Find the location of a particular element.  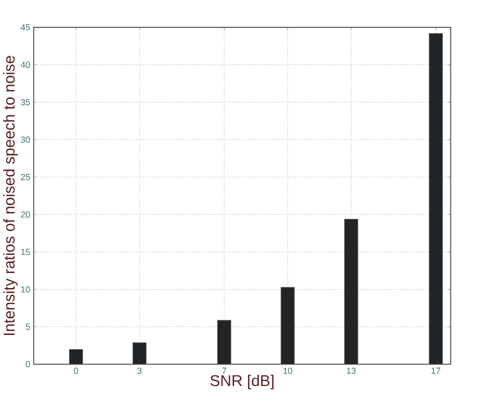

y-tick-label: 40 is located at coordinates (25, 65).